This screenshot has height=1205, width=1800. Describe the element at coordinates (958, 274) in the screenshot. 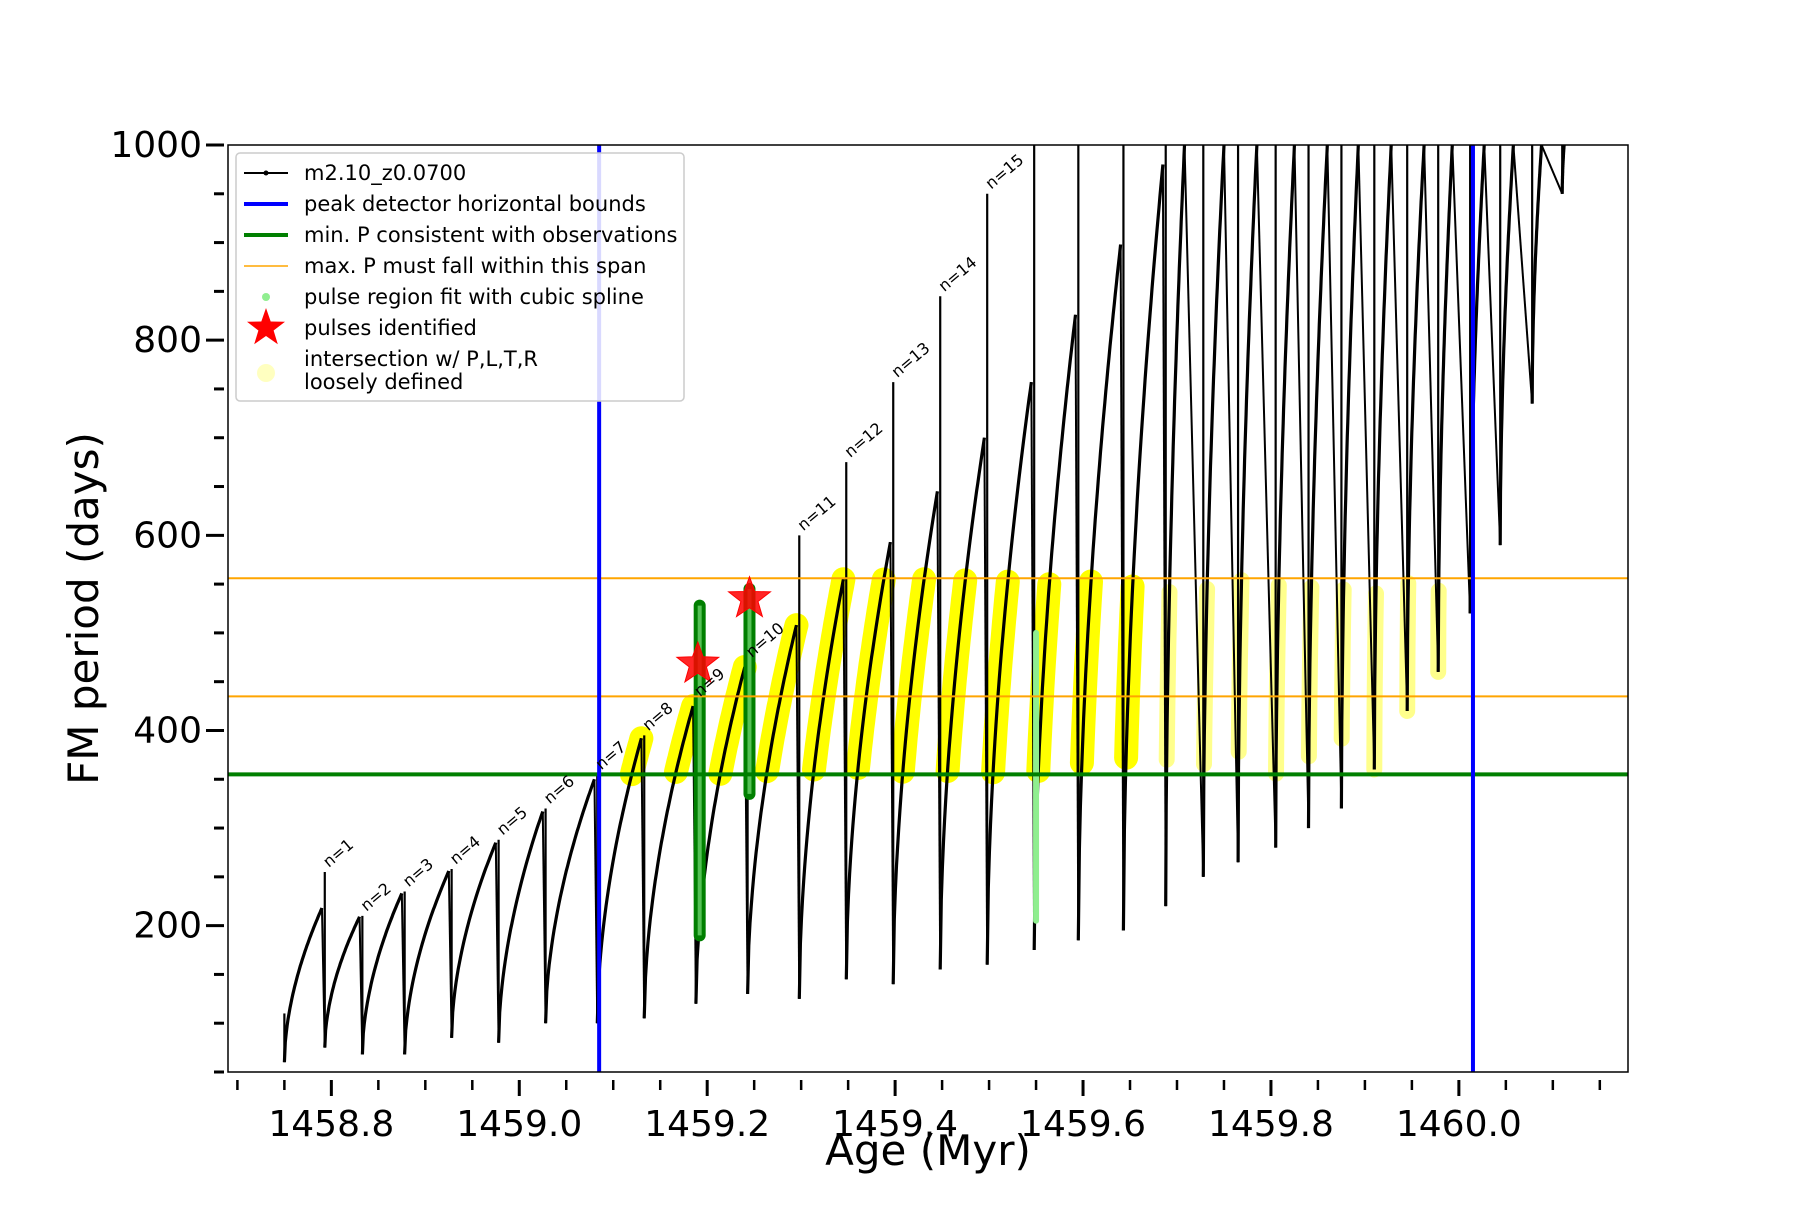

I see `pulse-label: n=14` at that location.